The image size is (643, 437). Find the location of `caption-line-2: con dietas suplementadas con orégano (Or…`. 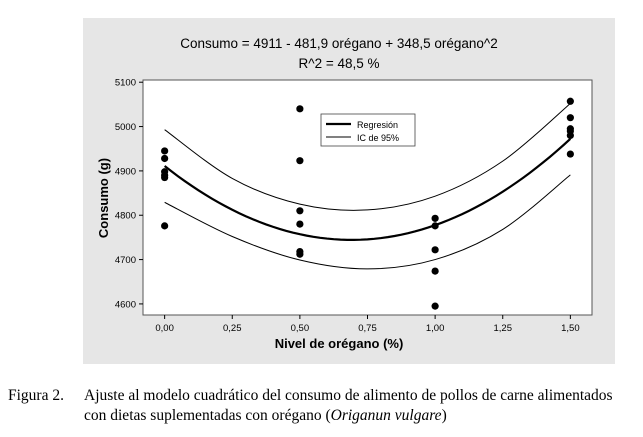

caption-line-2: con dietas suplementadas con orégano (Or… is located at coordinates (265, 416).